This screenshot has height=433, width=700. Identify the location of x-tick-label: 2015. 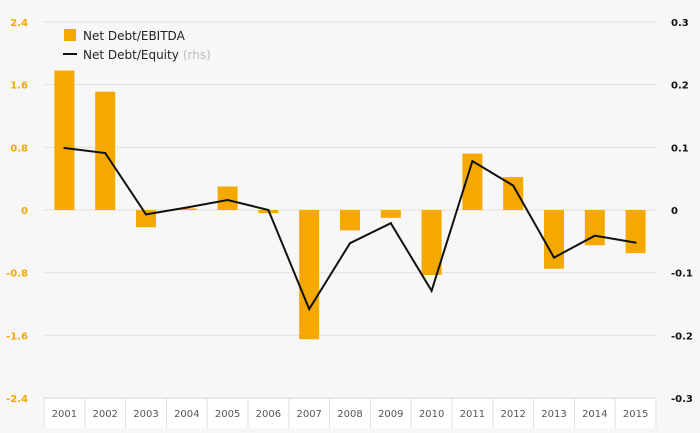
(635, 414).